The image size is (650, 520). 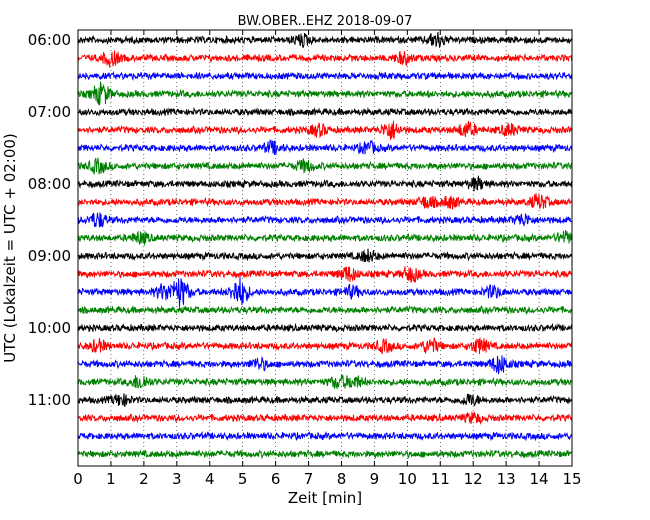 What do you see at coordinates (49, 184) in the screenshot?
I see `y-tick-label: 08:00` at bounding box center [49, 184].